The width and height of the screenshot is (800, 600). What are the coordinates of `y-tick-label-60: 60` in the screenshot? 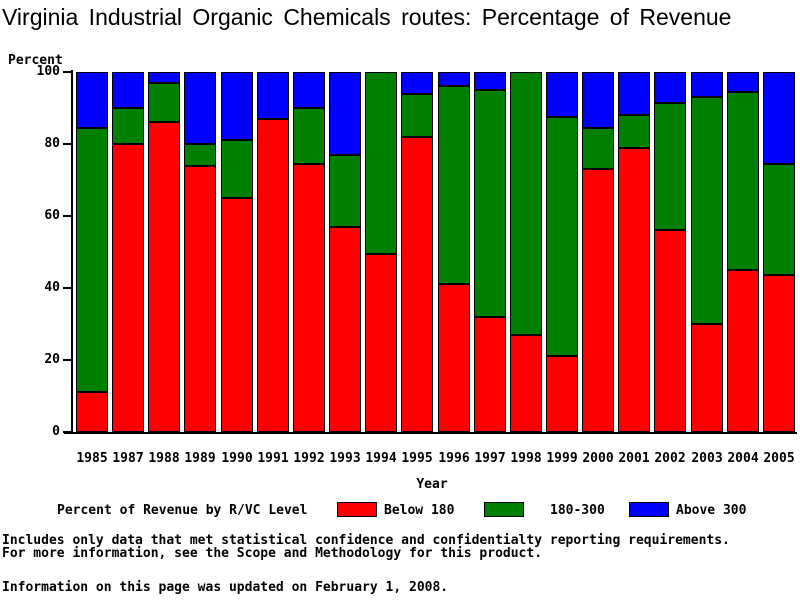 It's located at (52, 215).